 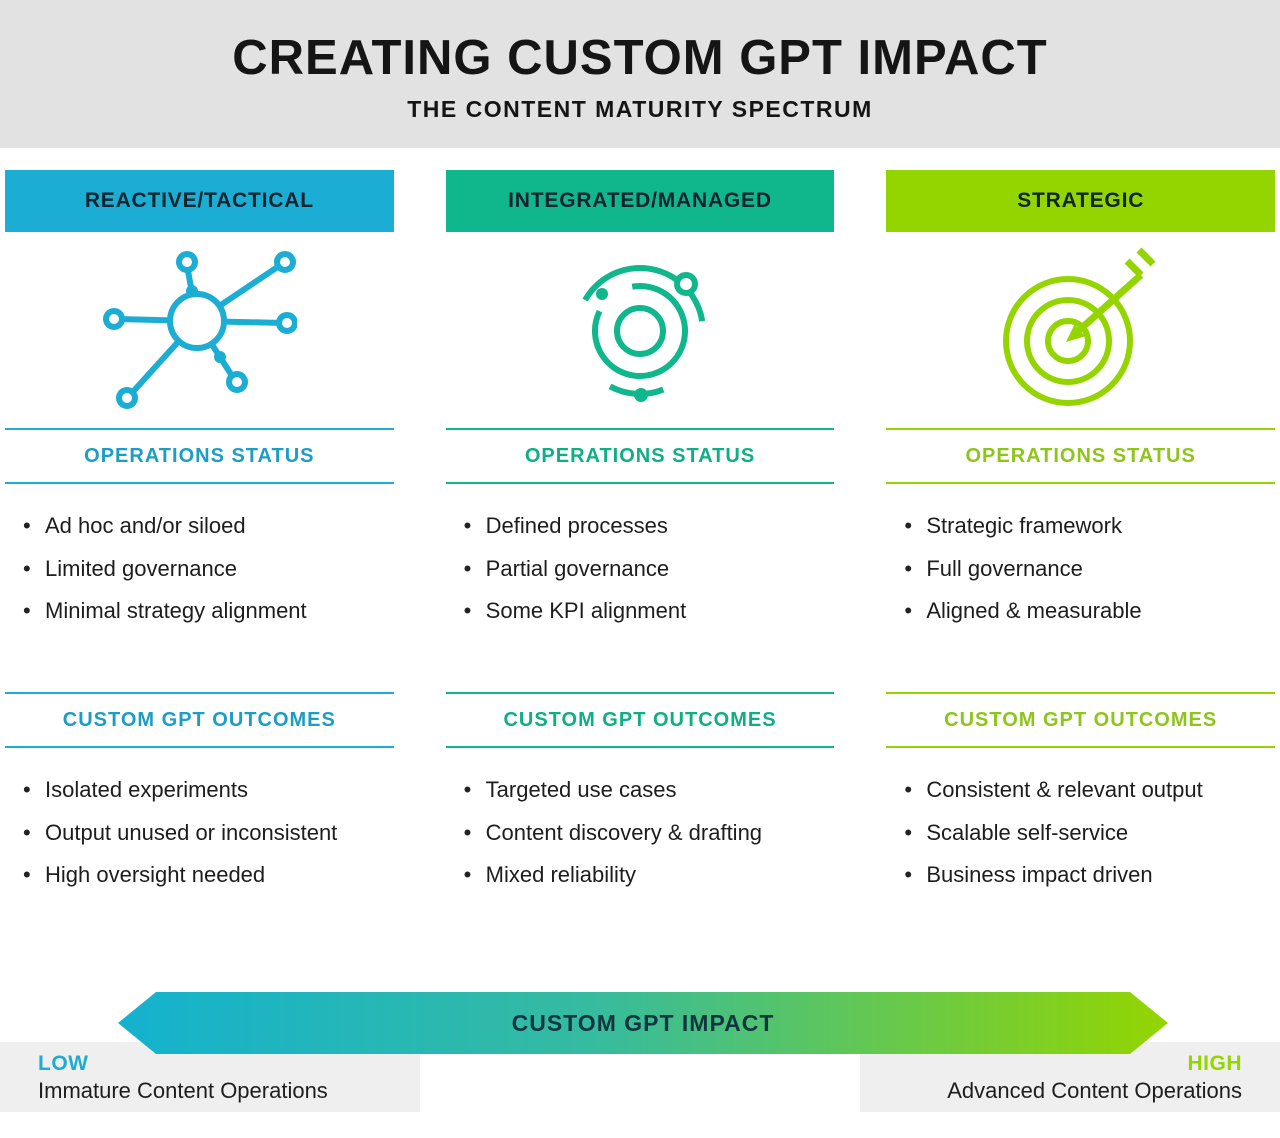 I want to click on high-label: HIGH, so click(x=1214, y=1063).